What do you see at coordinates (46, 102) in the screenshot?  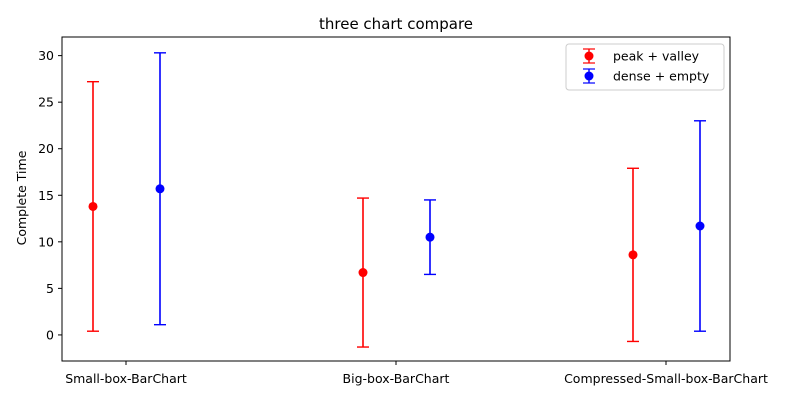 I see `y-tick-label: 25` at bounding box center [46, 102].